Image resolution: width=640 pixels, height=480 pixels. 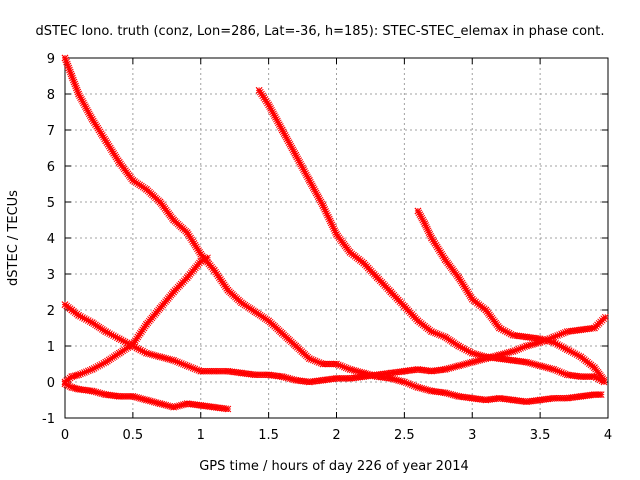 I want to click on x-tick-label: 2, so click(x=336, y=435).